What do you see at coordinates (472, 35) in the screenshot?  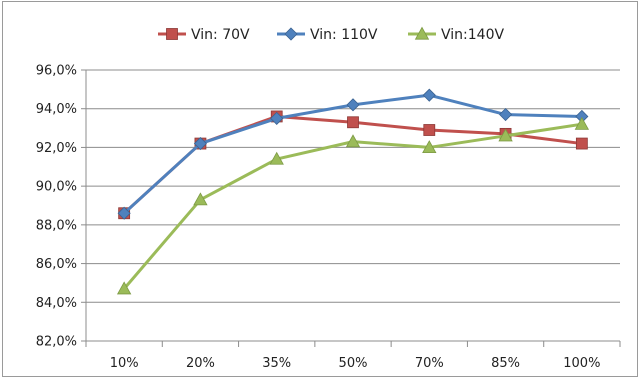 I see `legend-label: Vin:140V` at bounding box center [472, 35].